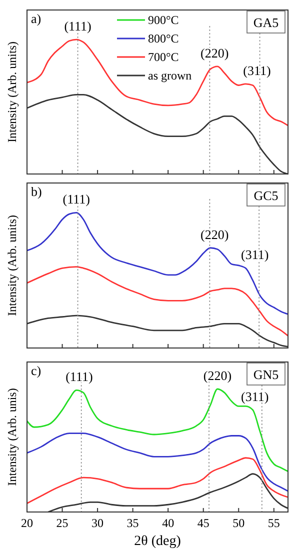 Image resolution: width=296 pixels, height=550 pixels. Describe the element at coordinates (163, 57) in the screenshot. I see `legend-label: 700°C` at that location.